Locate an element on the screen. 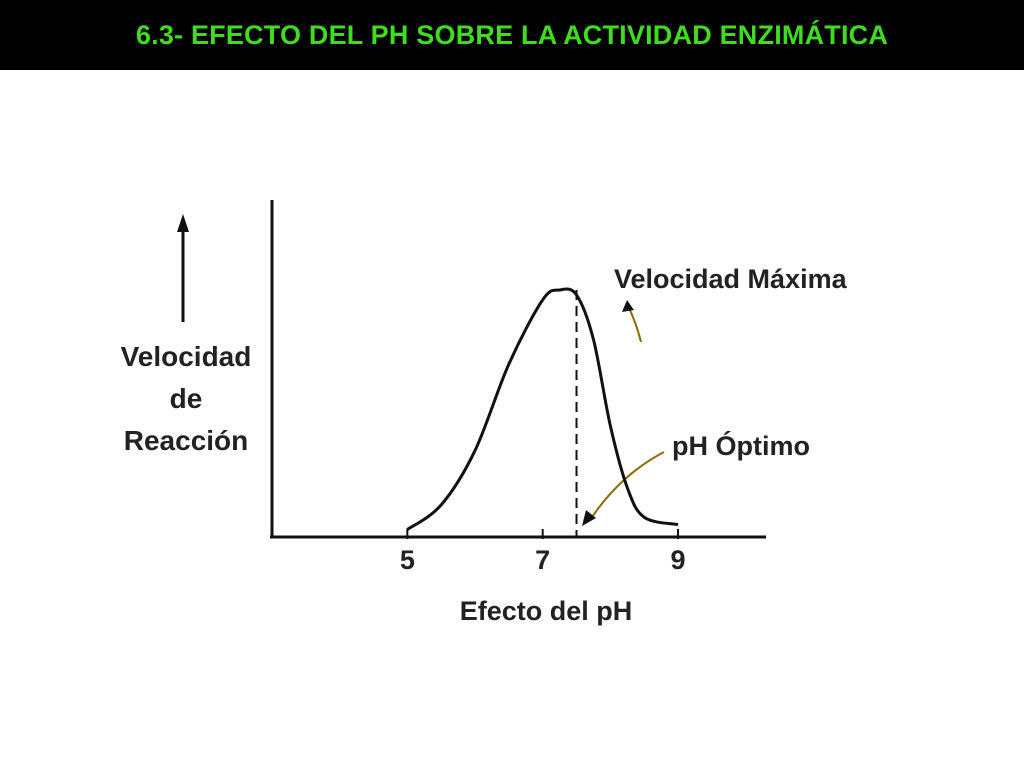 The width and height of the screenshot is (1024, 768). x-tick-label-5: 5 is located at coordinates (407, 560).